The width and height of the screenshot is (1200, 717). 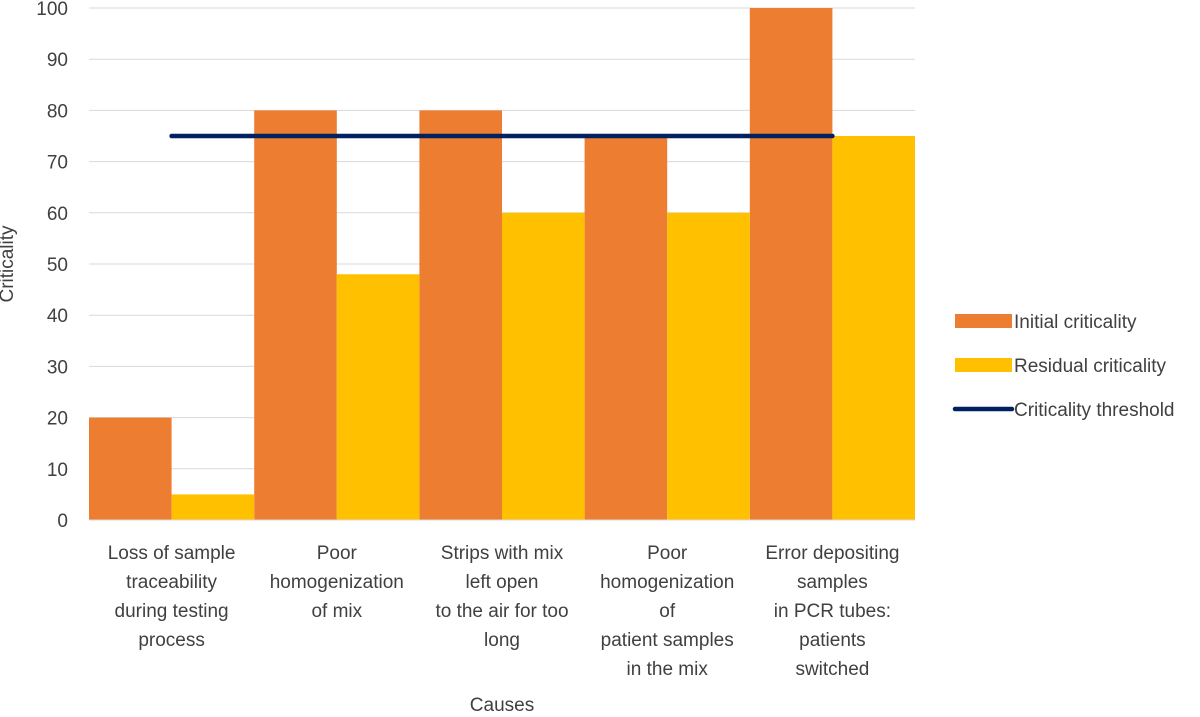 What do you see at coordinates (983, 321) in the screenshot?
I see `legend-swatch-initial-criticality` at bounding box center [983, 321].